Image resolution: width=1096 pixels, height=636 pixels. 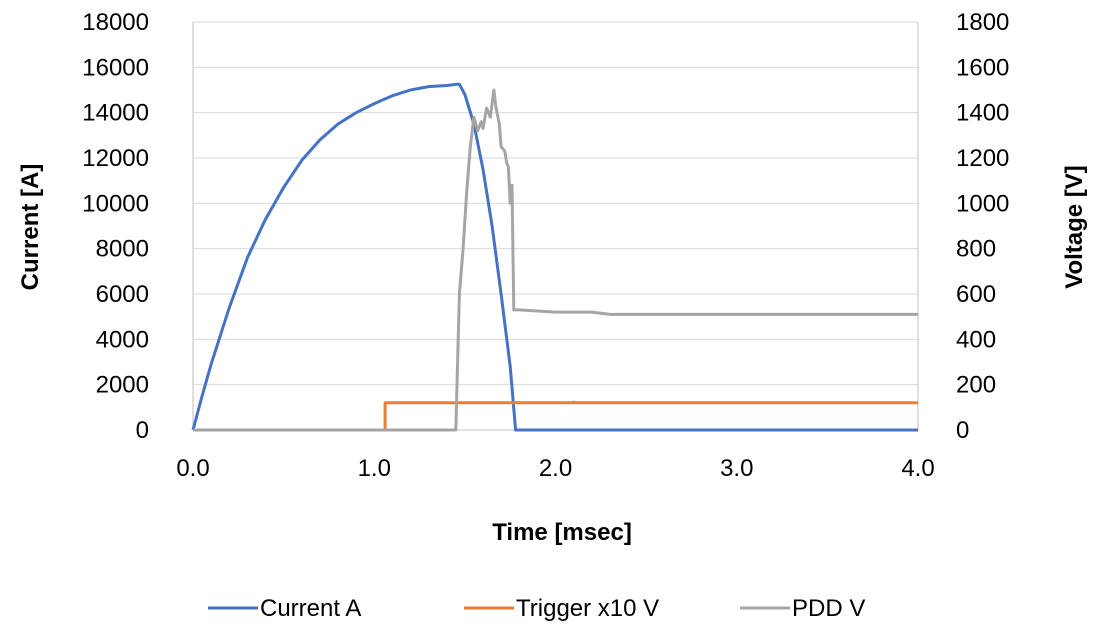 I want to click on y-tick-label: 4000, so click(x=122, y=339).